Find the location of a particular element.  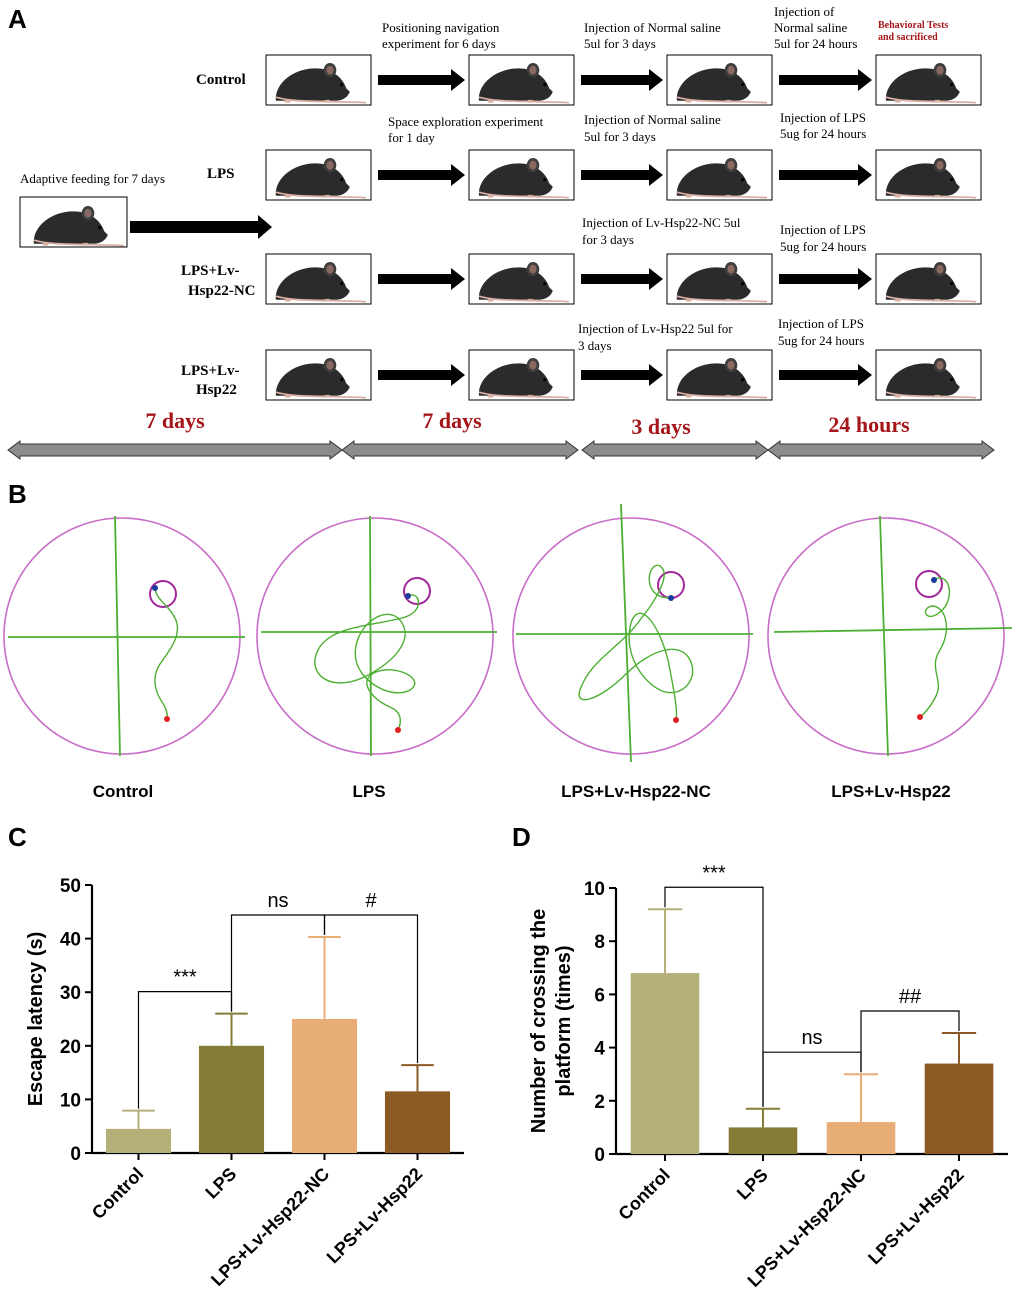

step3-control-2: 5ul for 3 days is located at coordinates (620, 43).